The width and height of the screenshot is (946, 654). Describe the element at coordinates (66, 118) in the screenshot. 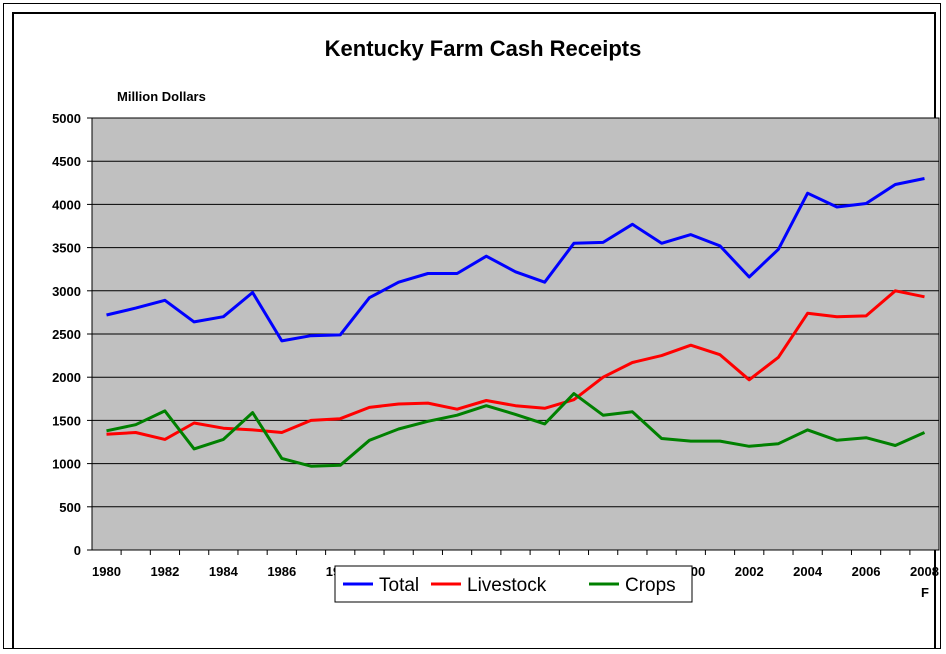

I see `y-tick-label: 5000` at that location.